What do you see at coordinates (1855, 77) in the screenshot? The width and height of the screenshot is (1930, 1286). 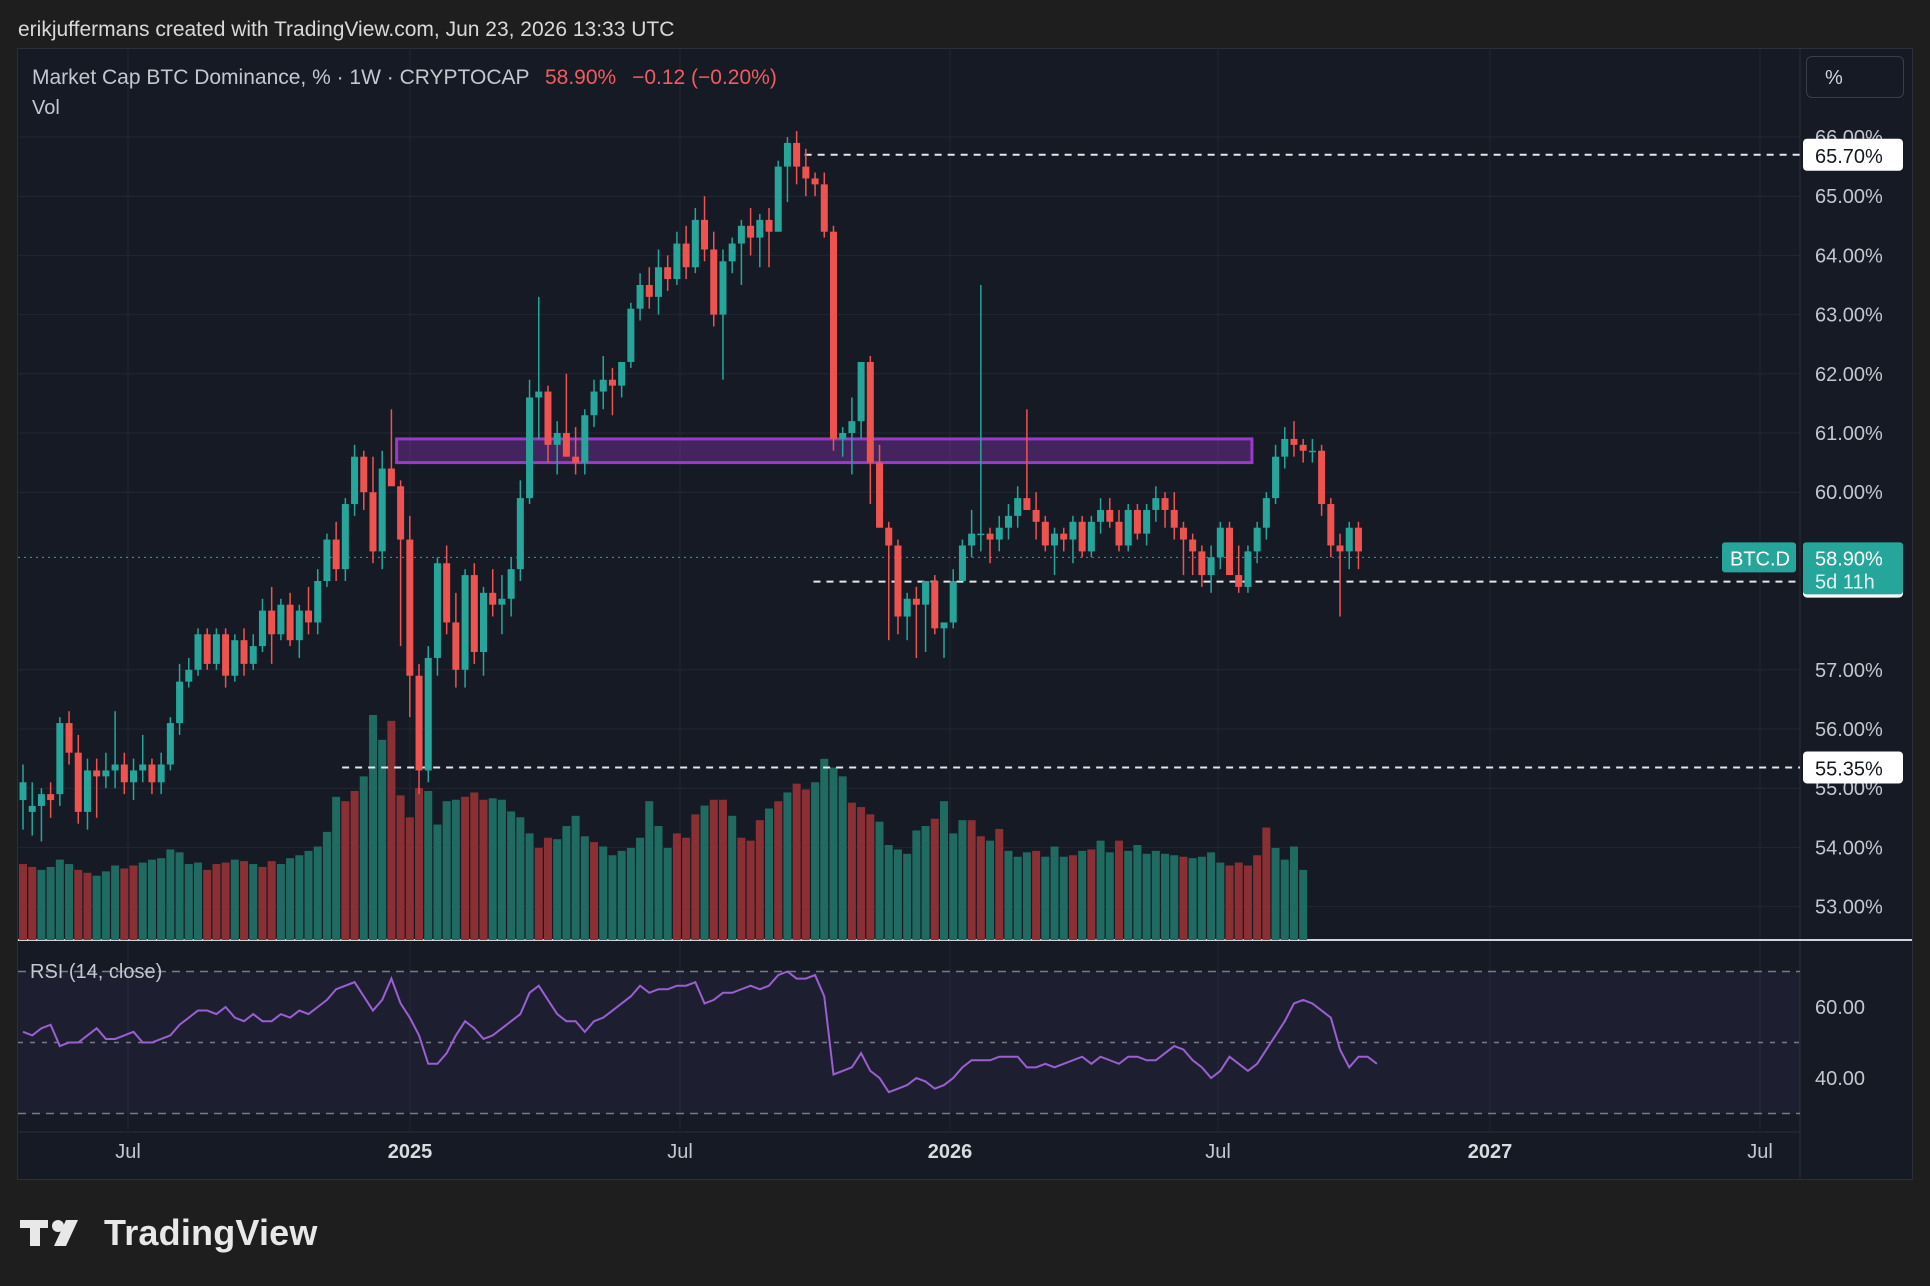 I see `percent-scale-button: %` at bounding box center [1855, 77].